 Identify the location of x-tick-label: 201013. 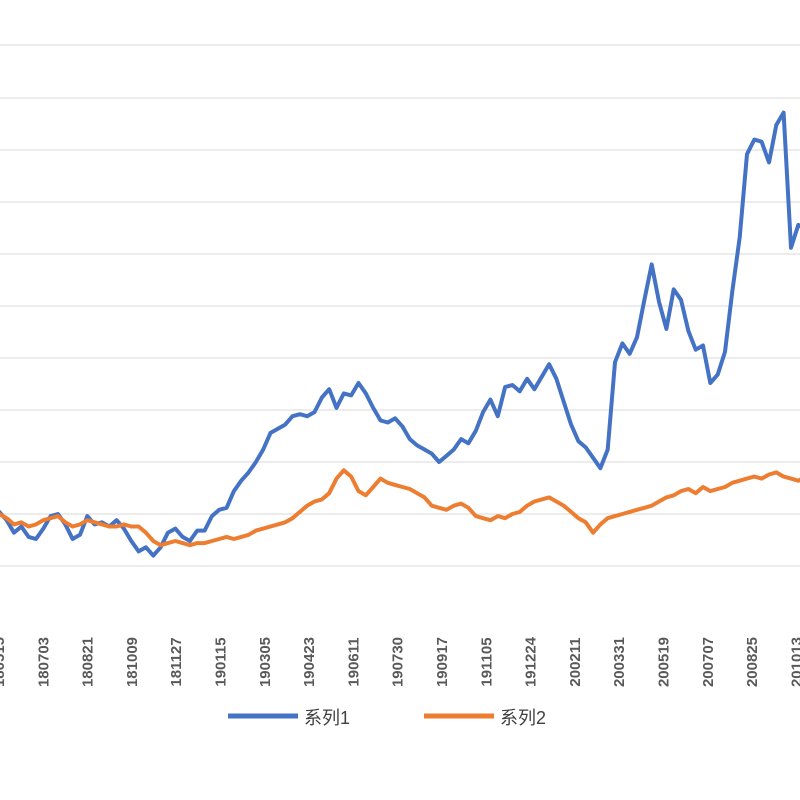
(794, 662).